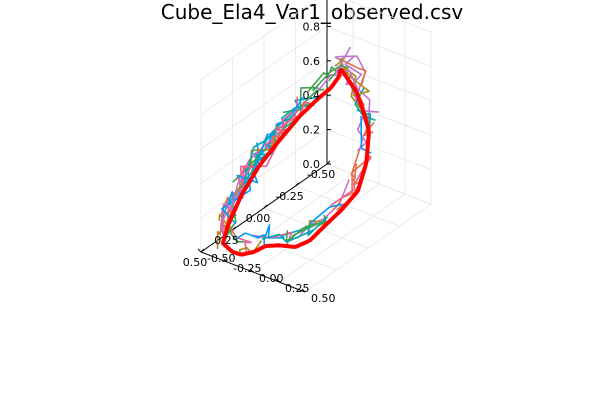 The width and height of the screenshot is (600, 400). Describe the element at coordinates (312, 164) in the screenshot. I see `z-tick-label: 0.0` at that location.